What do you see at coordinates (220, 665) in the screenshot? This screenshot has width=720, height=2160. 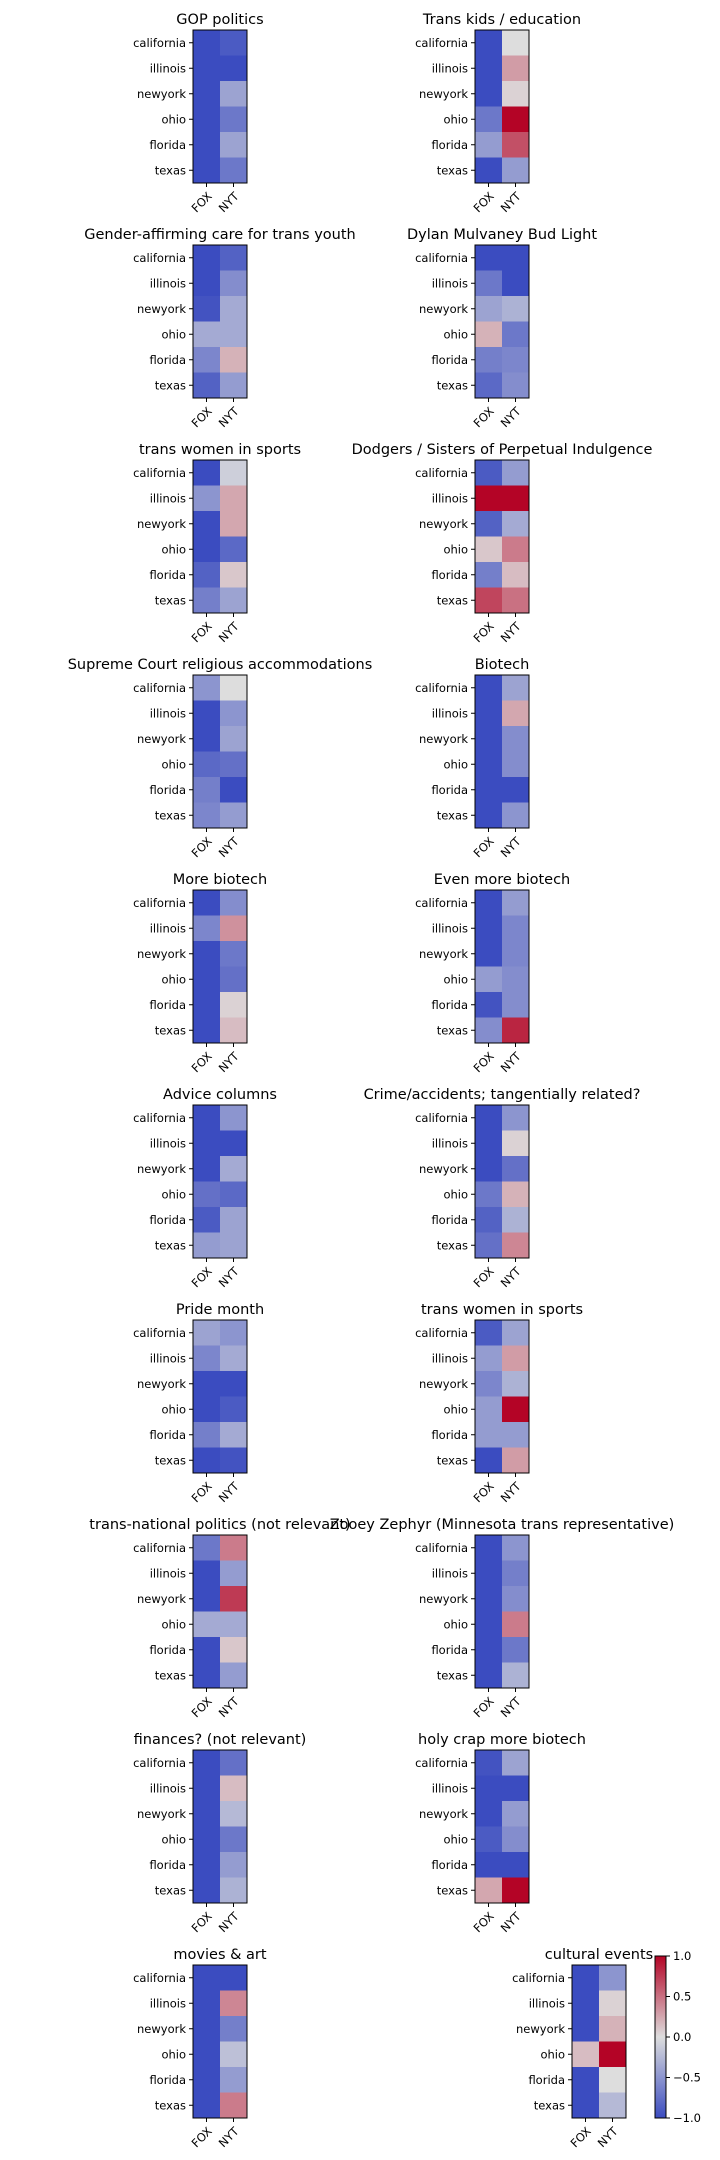 I see `panel-title: Supreme Court religious accommodations` at bounding box center [220, 665].